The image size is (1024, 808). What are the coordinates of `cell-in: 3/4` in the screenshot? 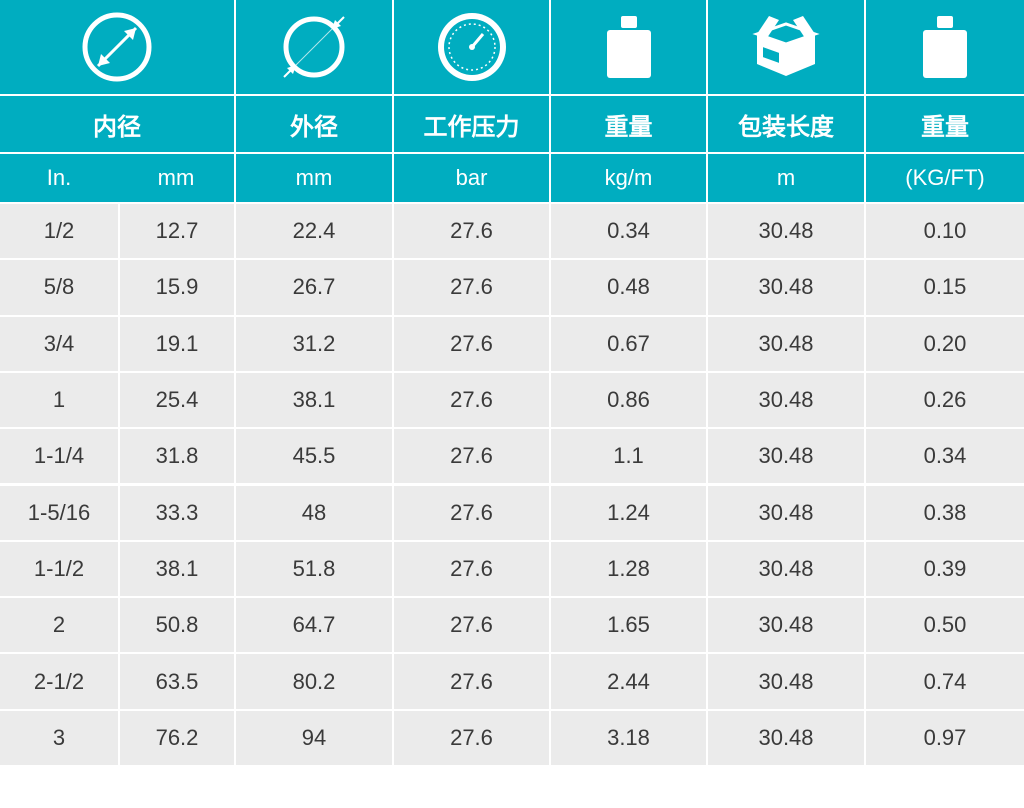 It's located at (59, 343).